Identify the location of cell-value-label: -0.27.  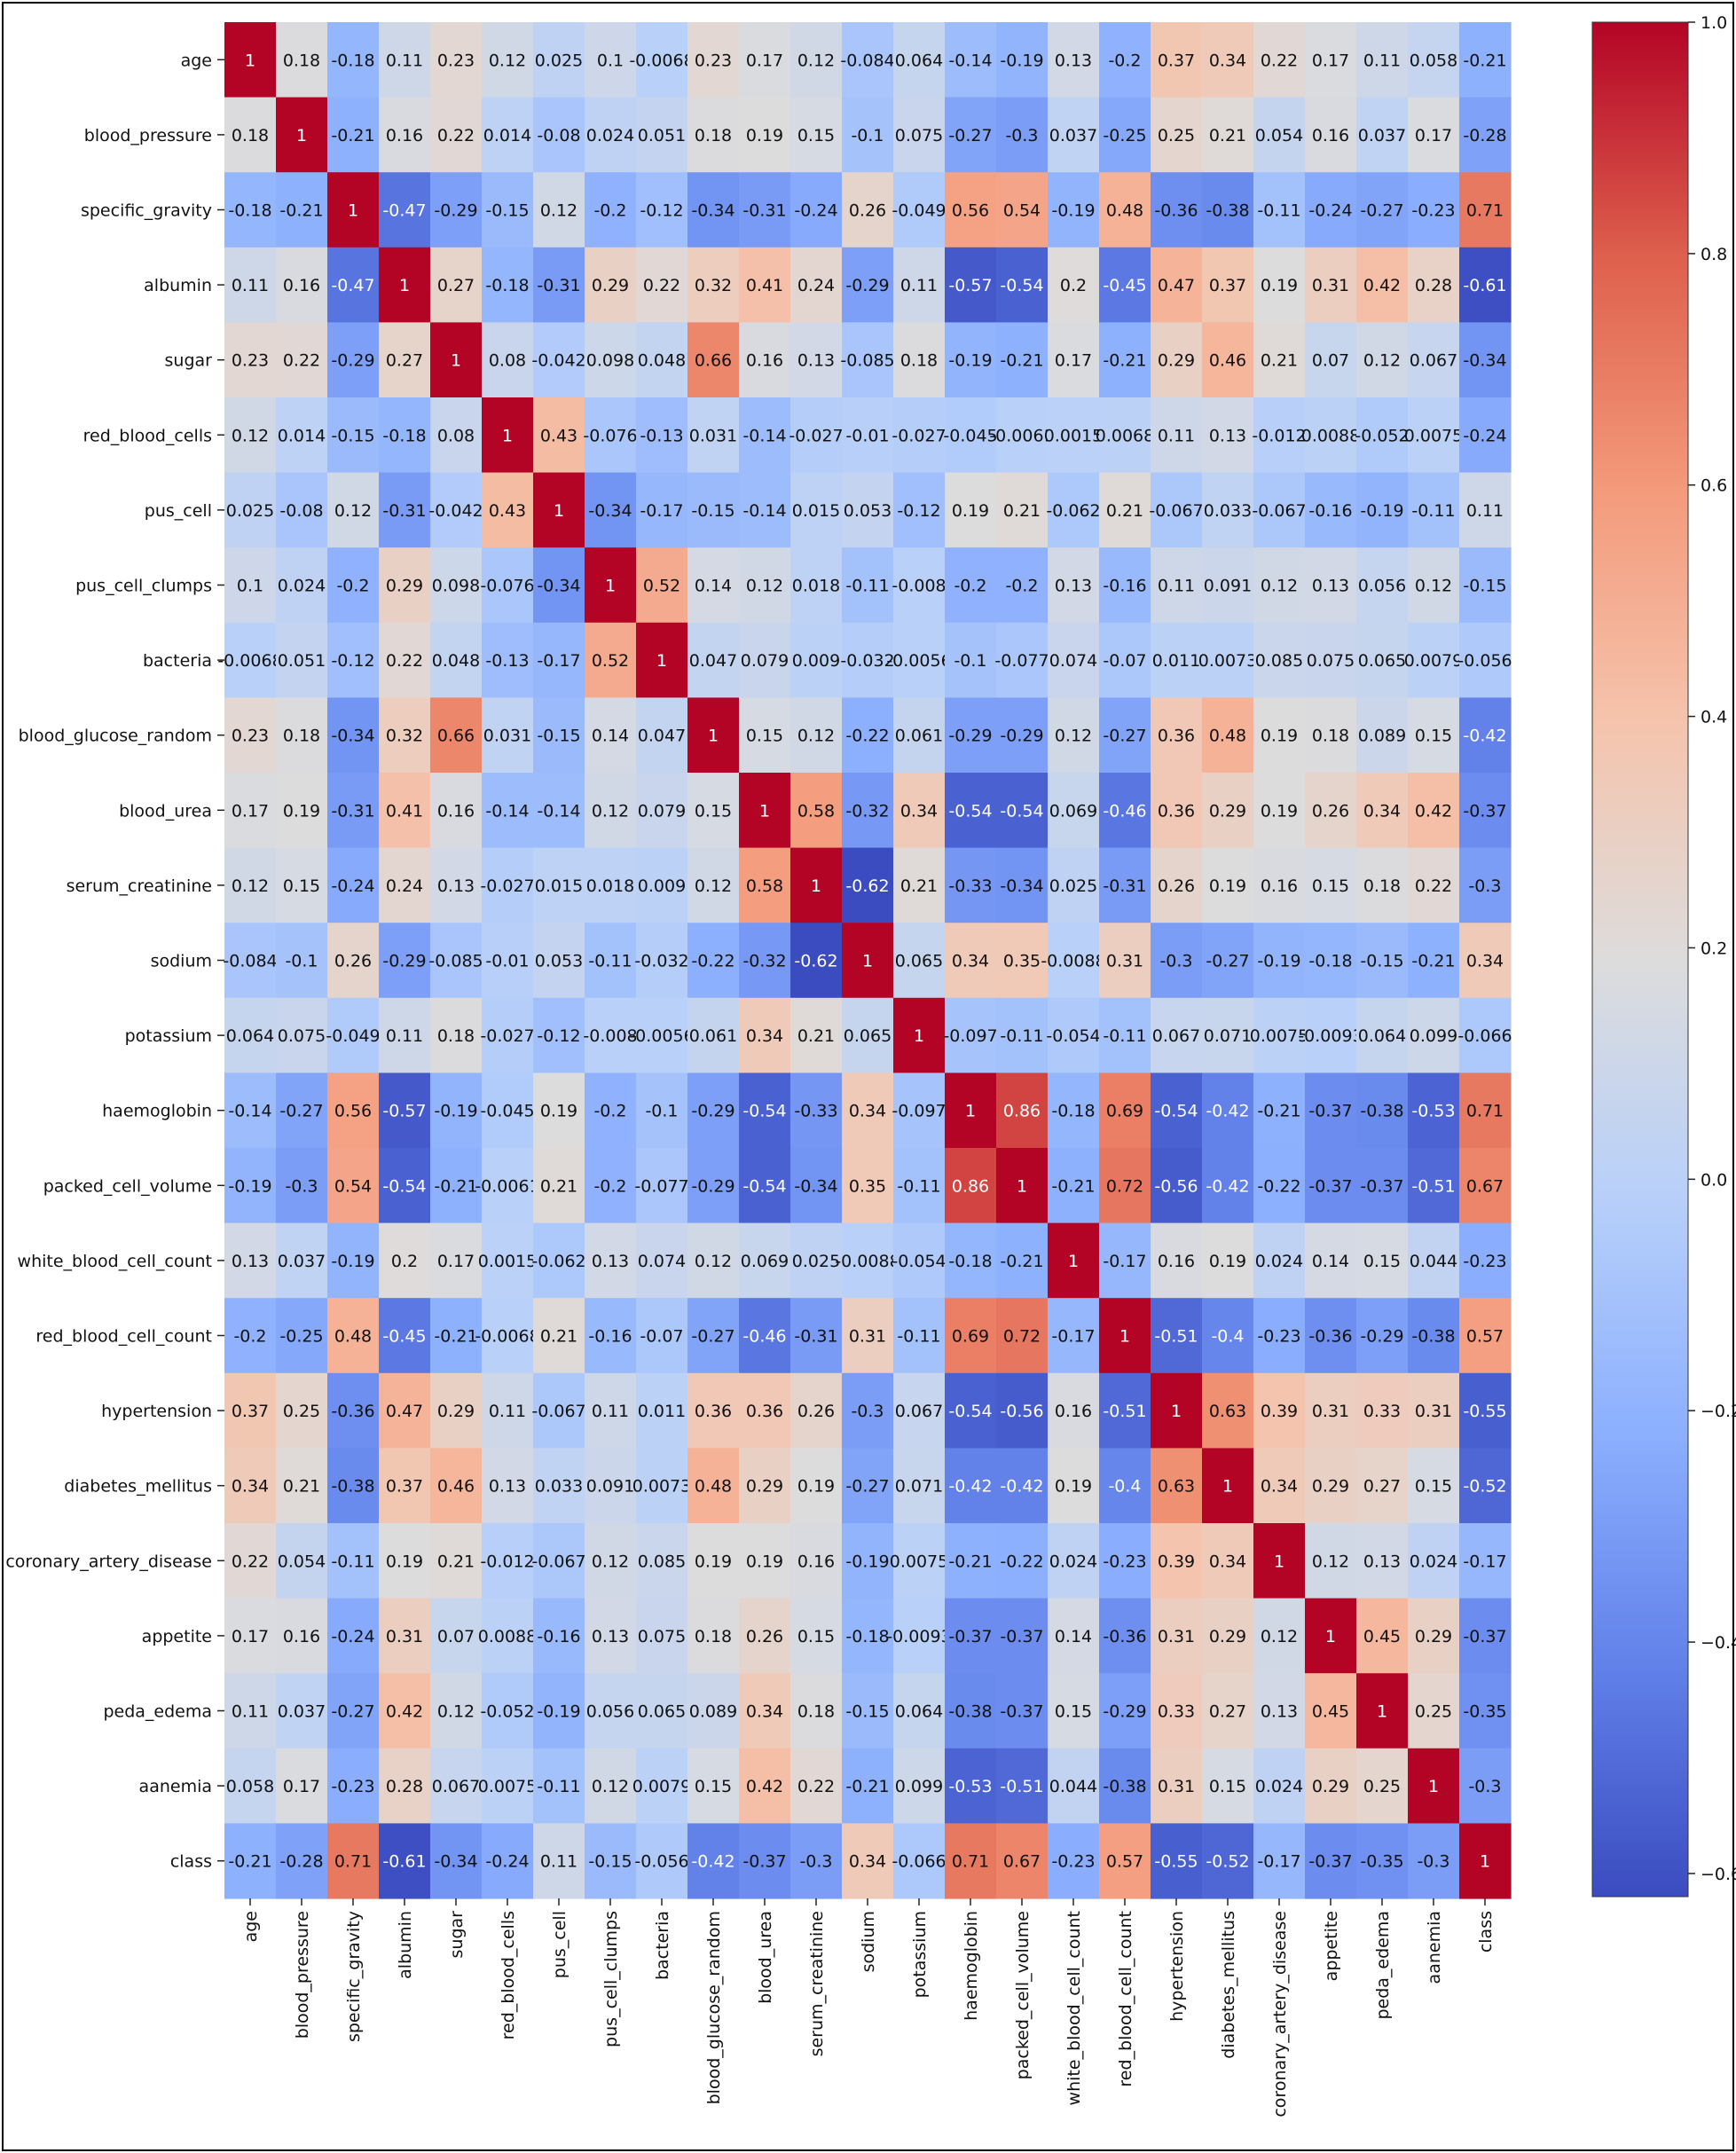
(301, 1111).